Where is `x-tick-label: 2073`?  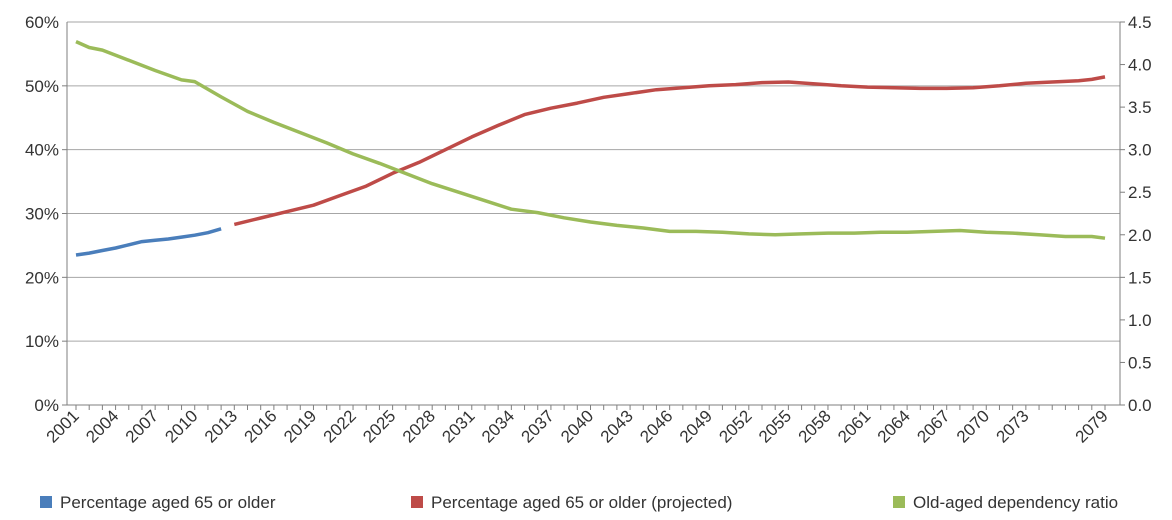 x-tick-label: 2073 is located at coordinates (1012, 426).